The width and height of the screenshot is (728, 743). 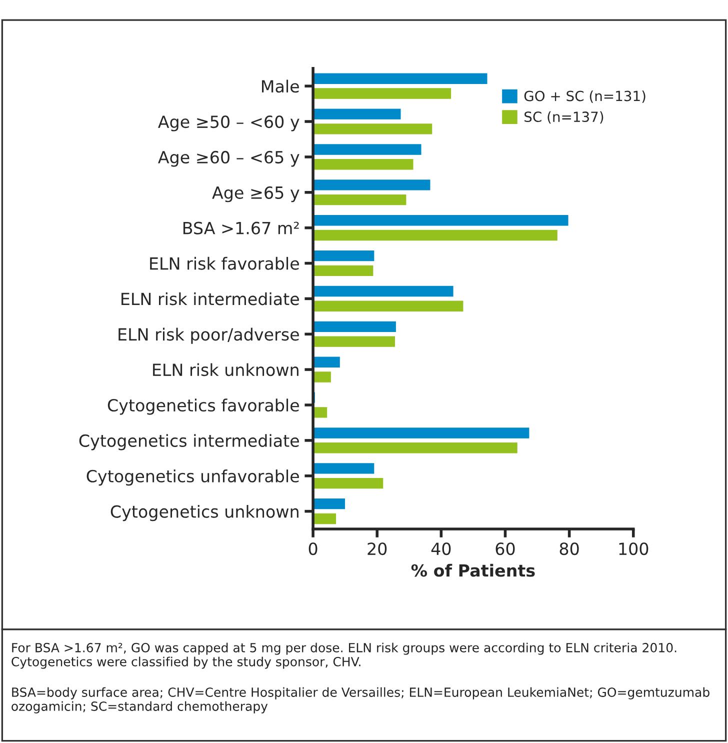 What do you see at coordinates (377, 549) in the screenshot?
I see `x-tick-label: 20` at bounding box center [377, 549].